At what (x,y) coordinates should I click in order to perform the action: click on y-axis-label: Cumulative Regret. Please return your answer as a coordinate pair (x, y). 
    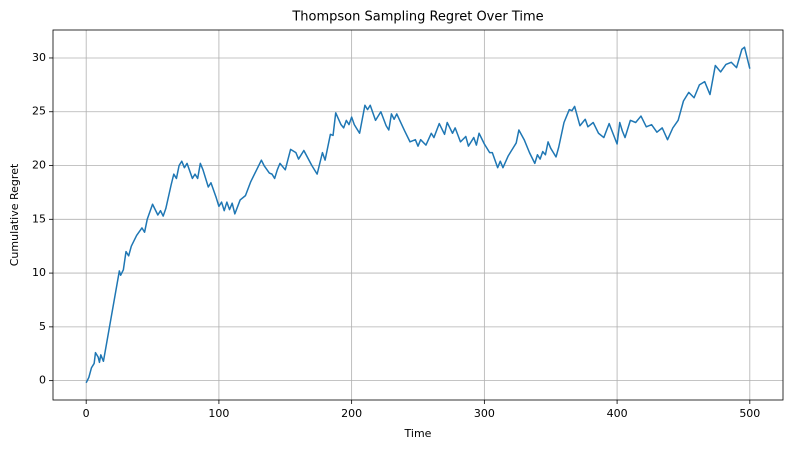
    Looking at the image, I should click on (14, 214).